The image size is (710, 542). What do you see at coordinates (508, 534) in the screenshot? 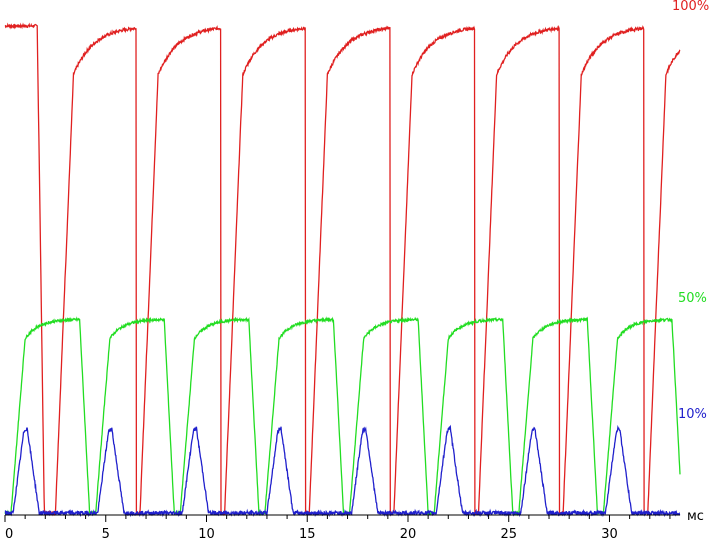
I see `x-tick-label: 25` at bounding box center [508, 534].